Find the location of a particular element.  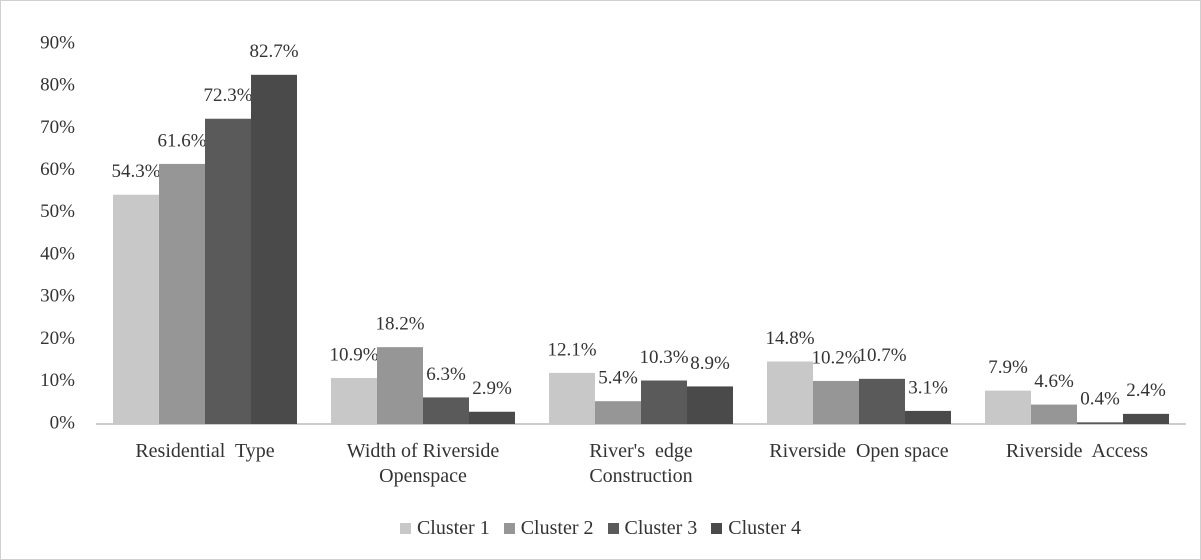

legend-label: Cluster 3 is located at coordinates (661, 528).